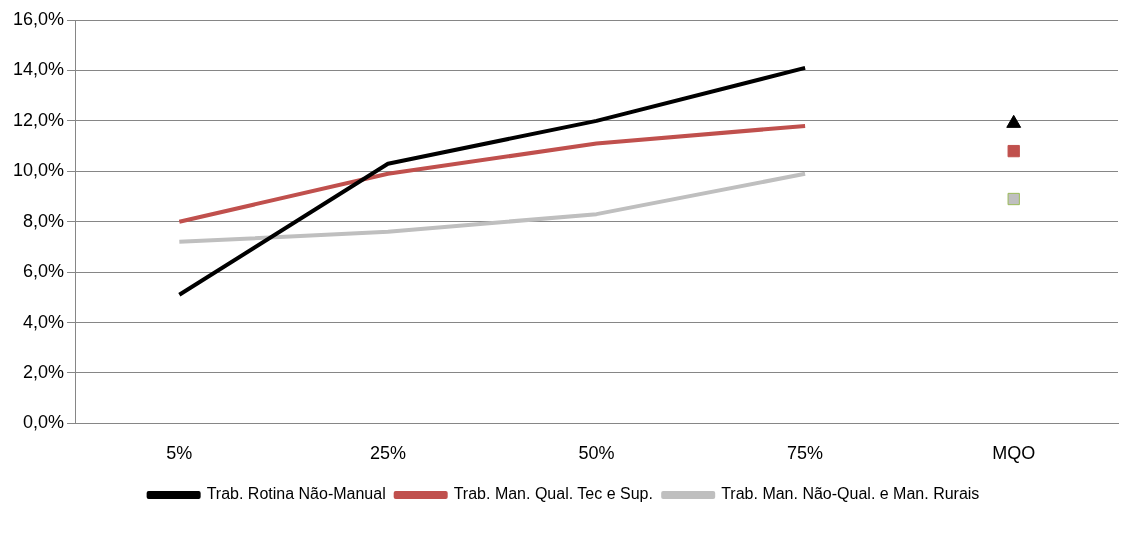 The height and width of the screenshot is (533, 1128). What do you see at coordinates (44, 220) in the screenshot?
I see `y-tick-label: 8,0%` at bounding box center [44, 220].